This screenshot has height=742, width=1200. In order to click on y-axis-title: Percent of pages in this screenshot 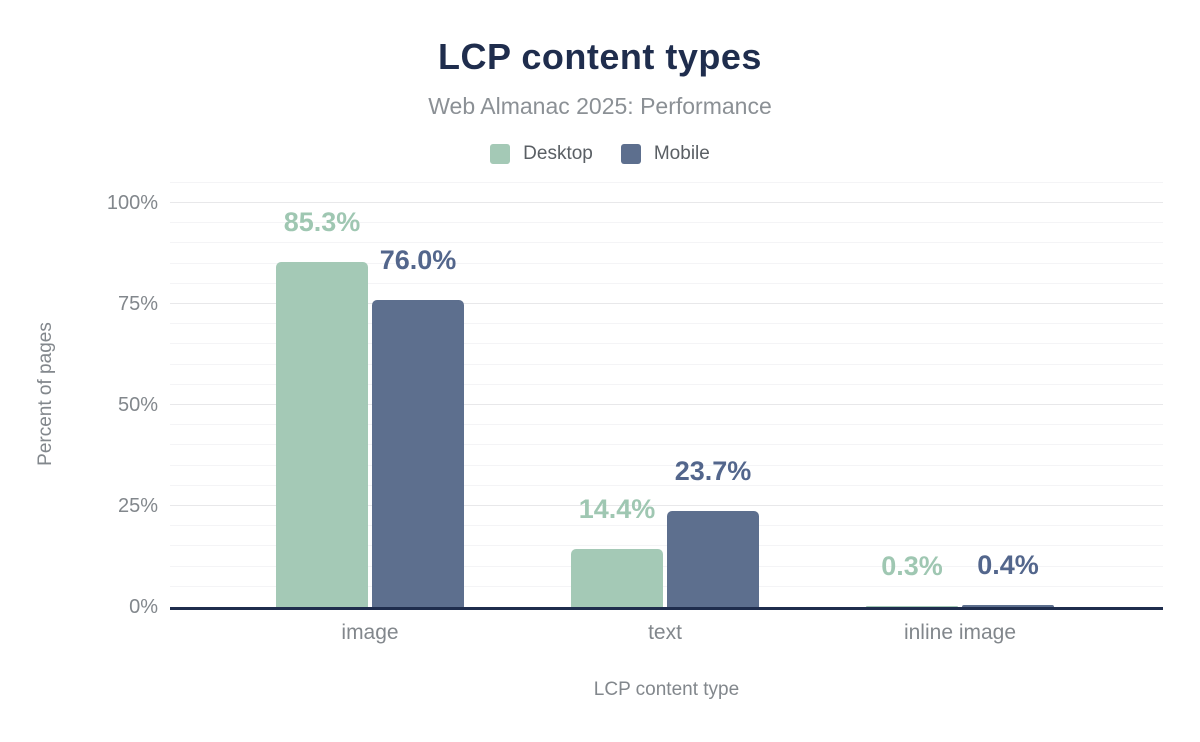, I will do `click(45, 394)`.